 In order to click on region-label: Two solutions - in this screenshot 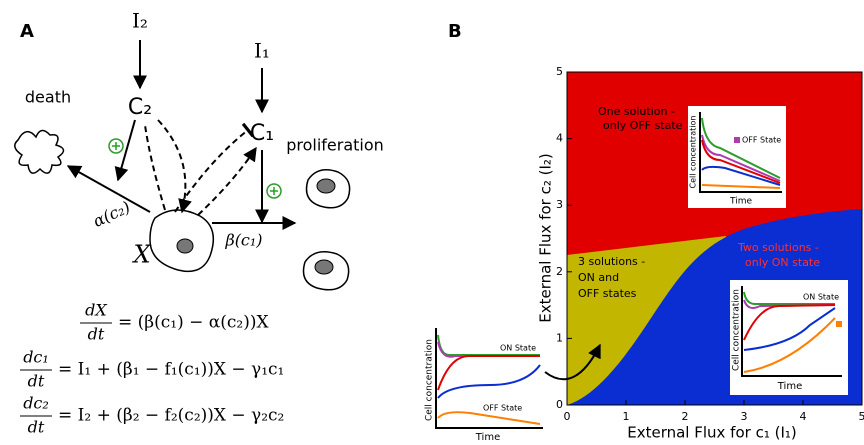, I will do `click(778, 247)`.